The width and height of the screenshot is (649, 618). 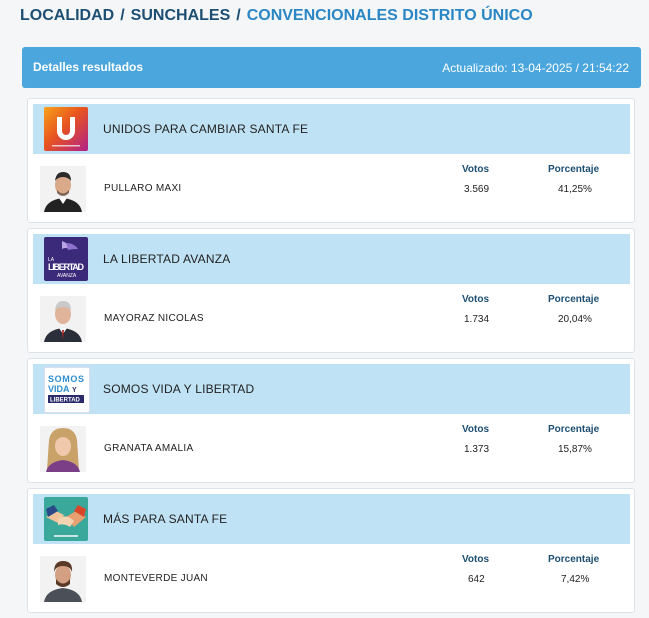 What do you see at coordinates (206, 129) in the screenshot?
I see `party-name: UNIDOS PARA CAMBIAR SANTA FE` at bounding box center [206, 129].